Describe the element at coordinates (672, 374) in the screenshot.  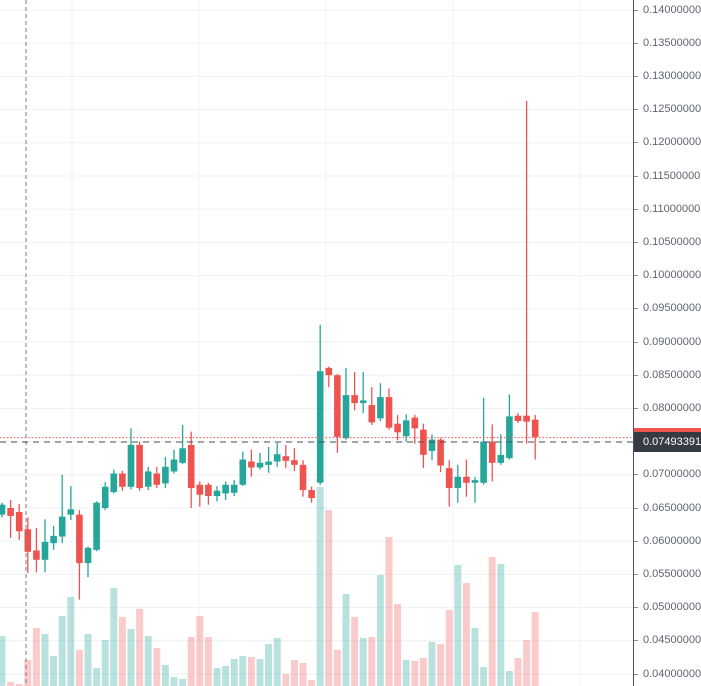
I see `axis-tick-label: 0.08500000` at that location.